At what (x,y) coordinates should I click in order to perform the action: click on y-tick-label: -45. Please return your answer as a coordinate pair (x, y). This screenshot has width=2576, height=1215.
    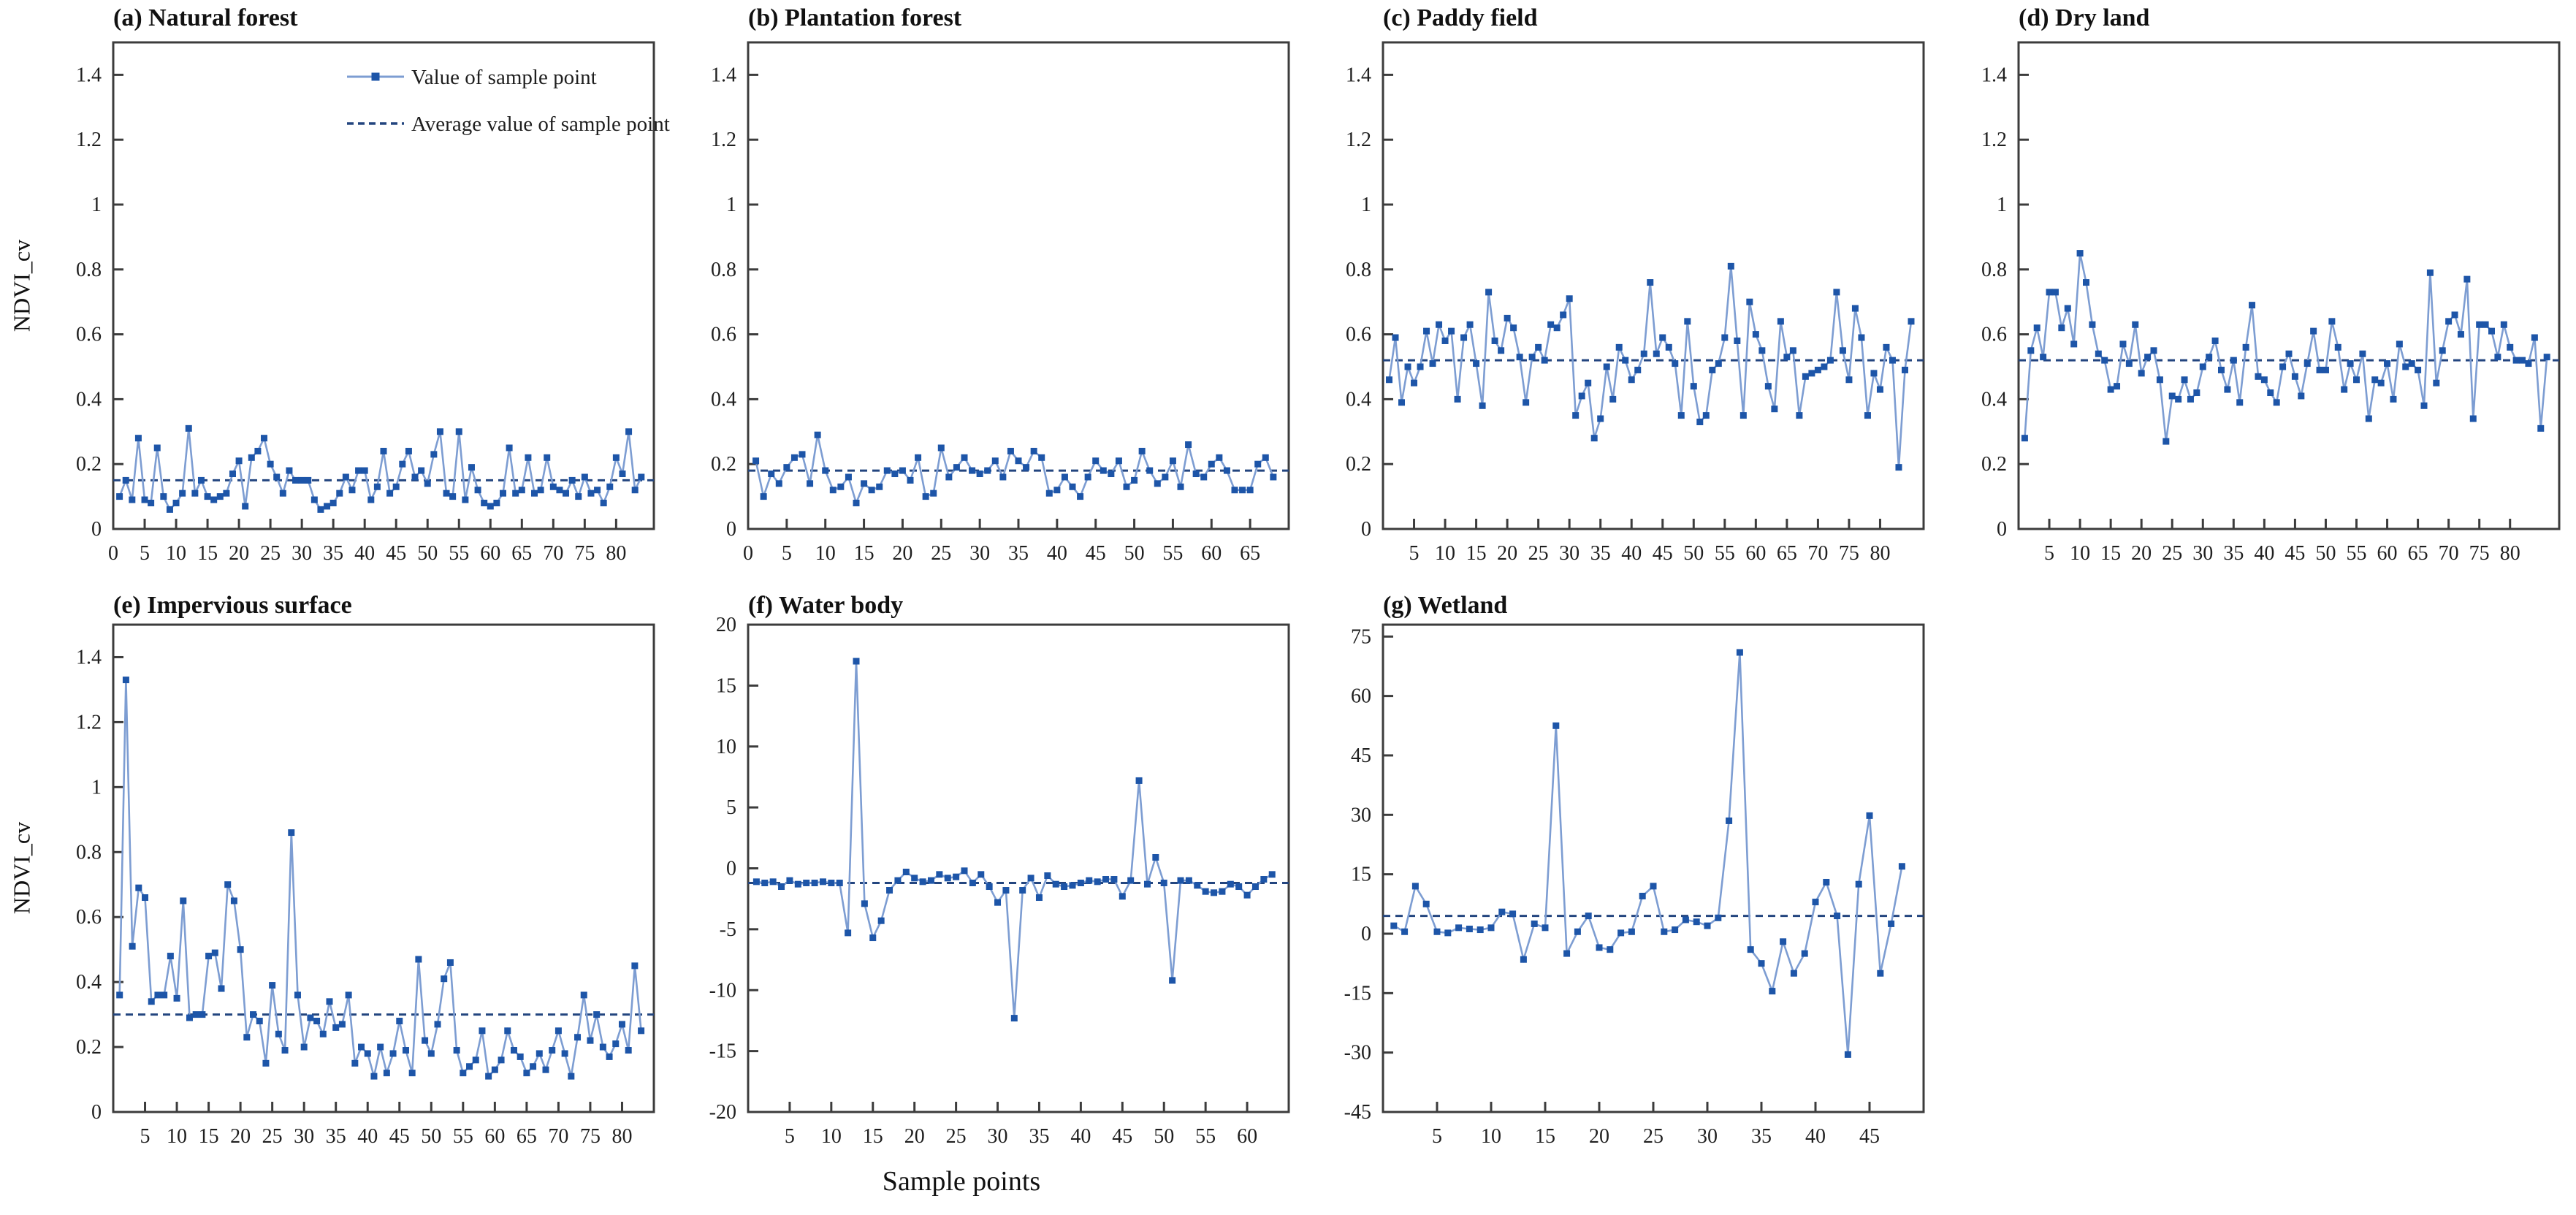
    Looking at the image, I should click on (1358, 1112).